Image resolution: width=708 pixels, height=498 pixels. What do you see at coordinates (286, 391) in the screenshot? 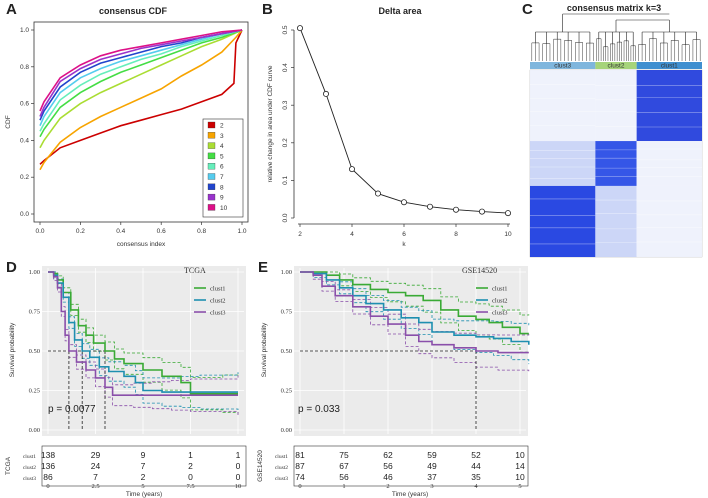
I see `panel-e-y-tick-label: 0.25` at bounding box center [286, 391].